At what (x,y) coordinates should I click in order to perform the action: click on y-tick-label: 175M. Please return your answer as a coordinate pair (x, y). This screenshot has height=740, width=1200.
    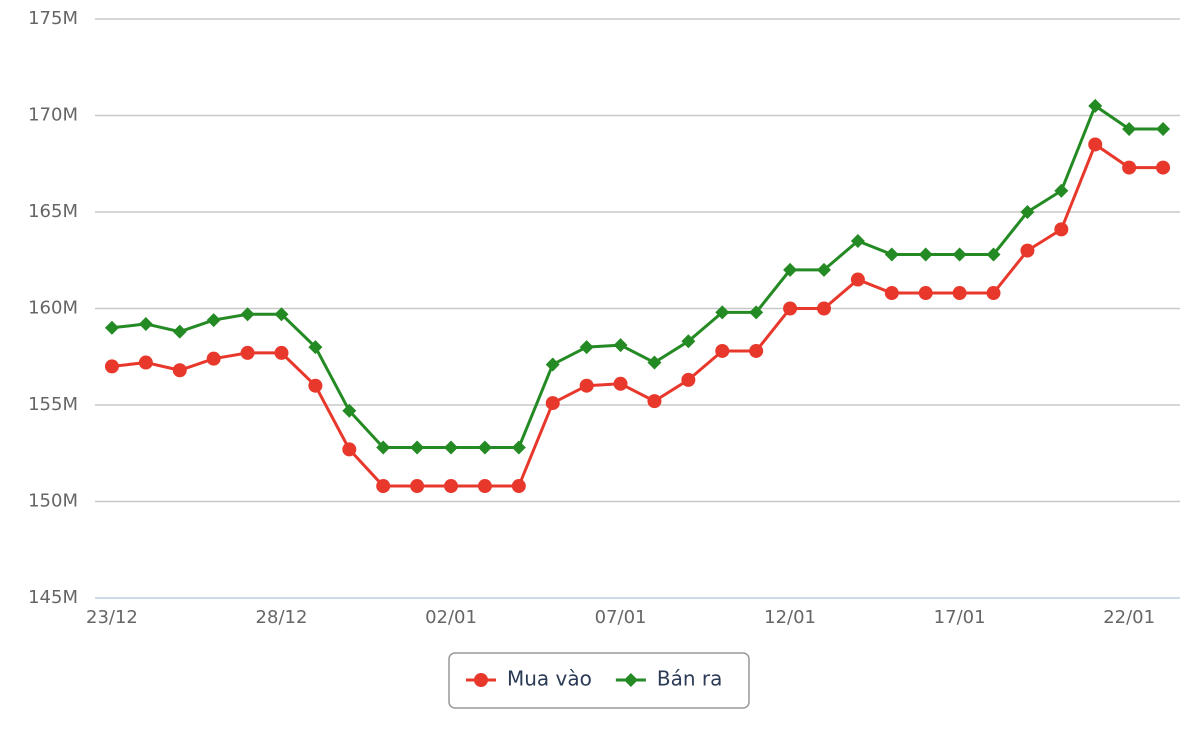
    Looking at the image, I should click on (53, 18).